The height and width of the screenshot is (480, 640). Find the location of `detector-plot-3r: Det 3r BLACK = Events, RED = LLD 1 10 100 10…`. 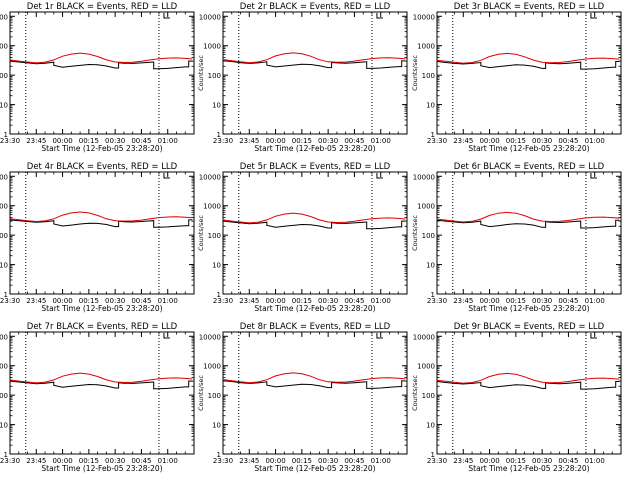

detector-plot-3r: Det 3r BLACK = Events, RED = LLD 1 10 100 10… is located at coordinates (516, 77).